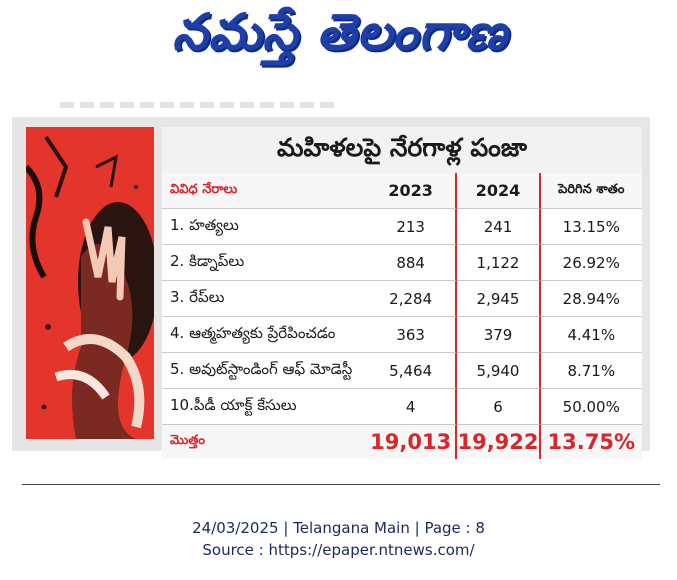 The height and width of the screenshot is (580, 677). What do you see at coordinates (264, 299) in the screenshot?
I see `crime-name-cell: 3. రేప్‌లు` at bounding box center [264, 299].